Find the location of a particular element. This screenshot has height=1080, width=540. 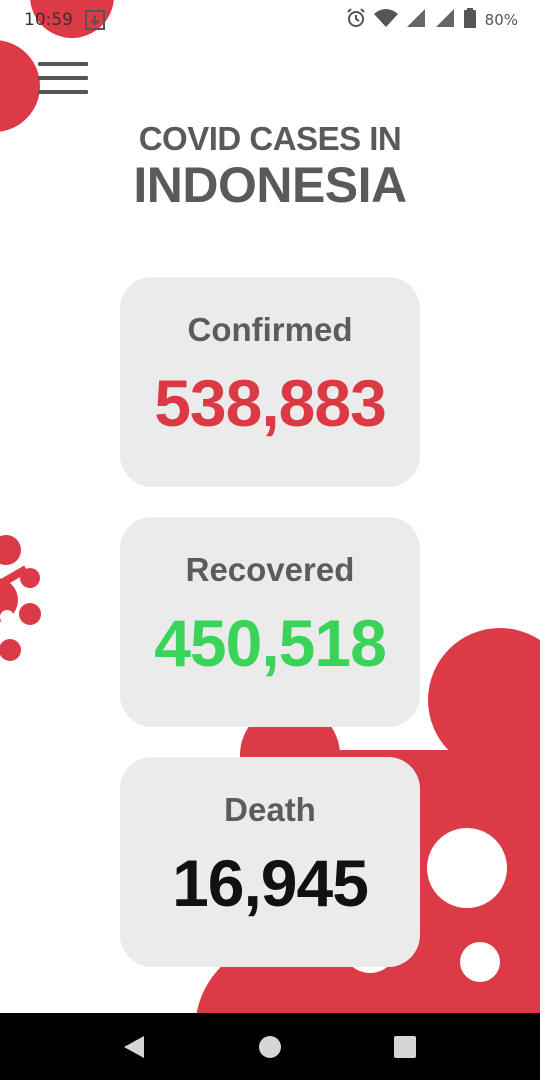

navigation-bar is located at coordinates (270, 1046).